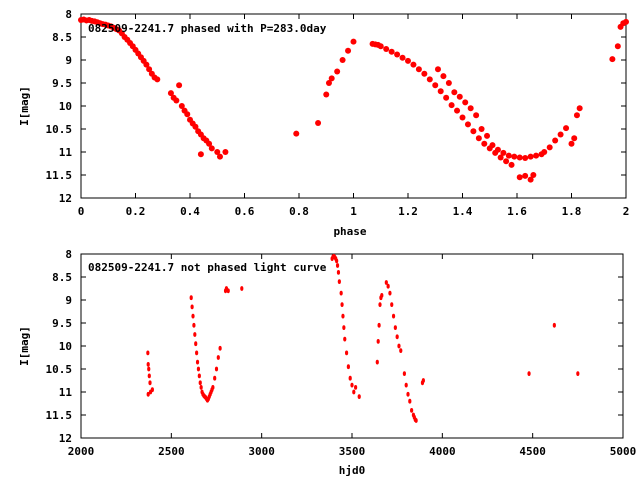  Describe the element at coordinates (299, 211) in the screenshot. I see `x-tick-label: 0.8` at that location.